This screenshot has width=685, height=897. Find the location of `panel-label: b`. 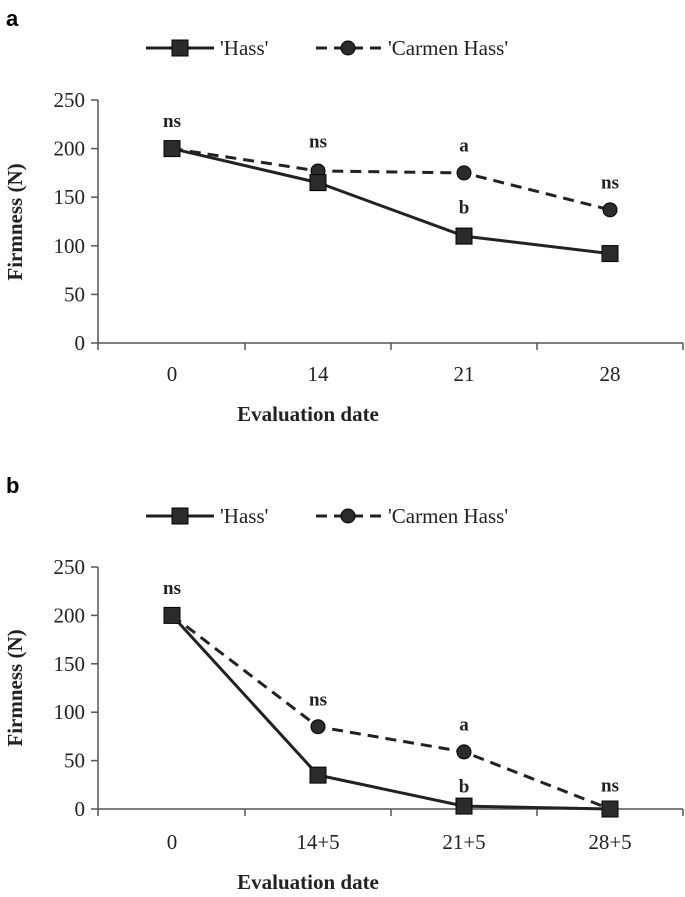

panel-label: b is located at coordinates (12, 485).